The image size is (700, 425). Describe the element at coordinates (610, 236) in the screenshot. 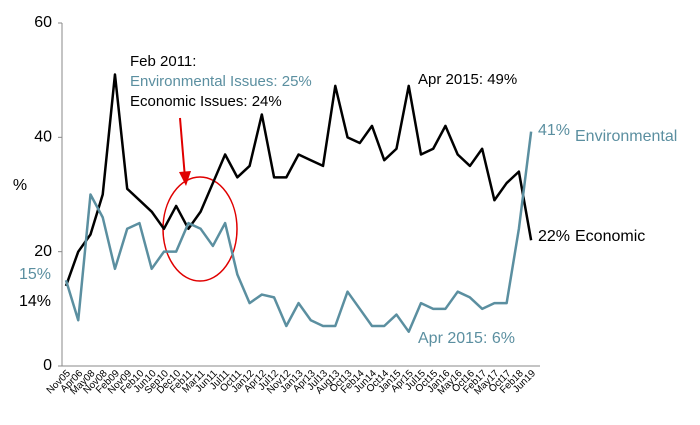

I see `series-label: Economic` at that location.